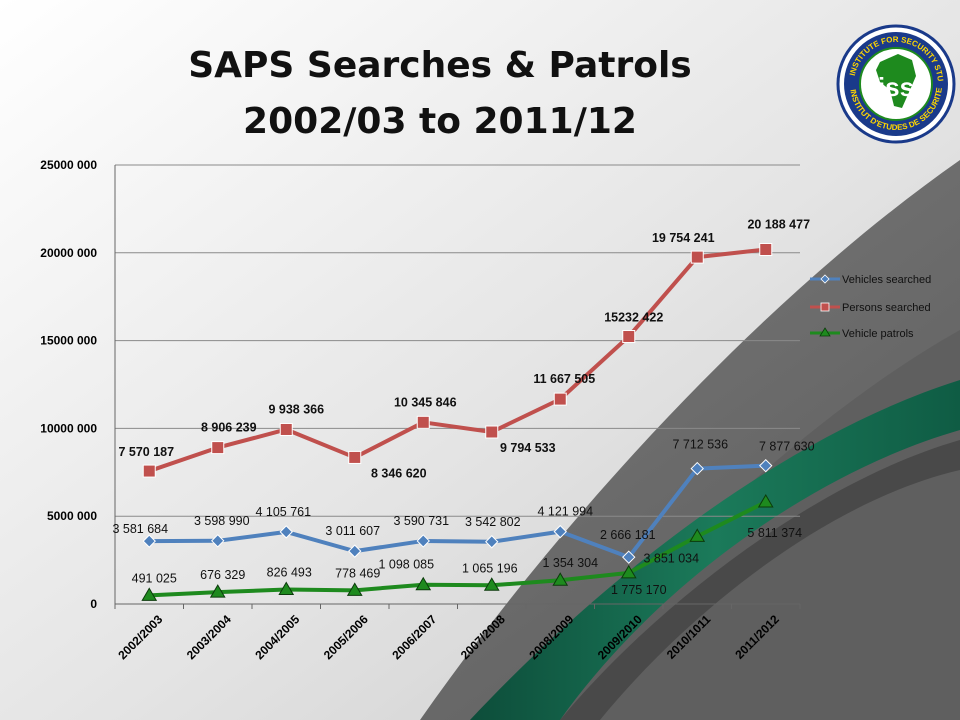 The image size is (960, 720). Describe the element at coordinates (146, 452) in the screenshot. I see `data-label: 7 570 187` at that location.